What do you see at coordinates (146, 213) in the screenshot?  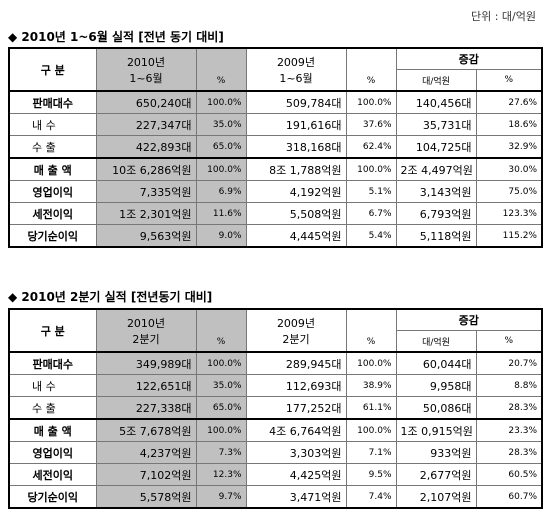 I see `cell-value: 1조 2,301억원` at bounding box center [146, 213].